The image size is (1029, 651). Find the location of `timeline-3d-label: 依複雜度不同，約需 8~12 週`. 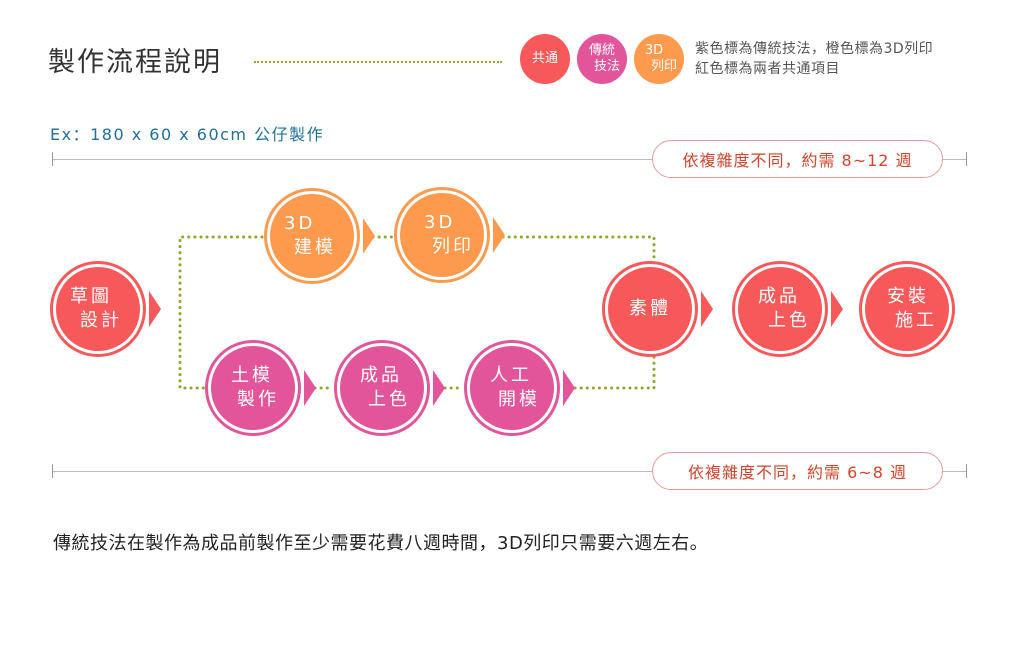

timeline-3d-label: 依複雜度不同，約需 8~12 週 is located at coordinates (797, 159).